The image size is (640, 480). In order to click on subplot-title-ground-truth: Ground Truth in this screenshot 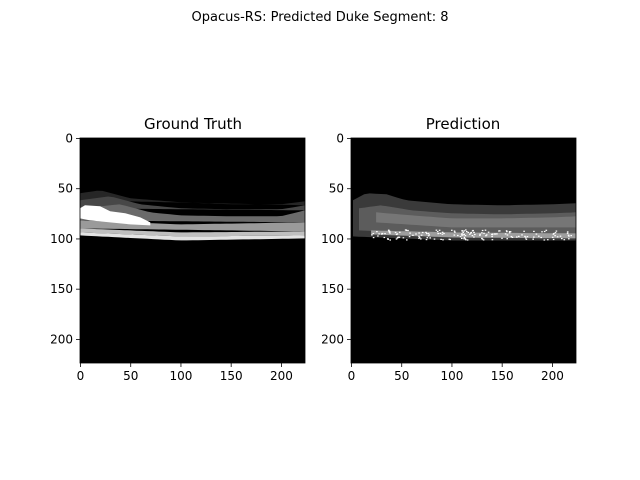, I will do `click(193, 124)`.